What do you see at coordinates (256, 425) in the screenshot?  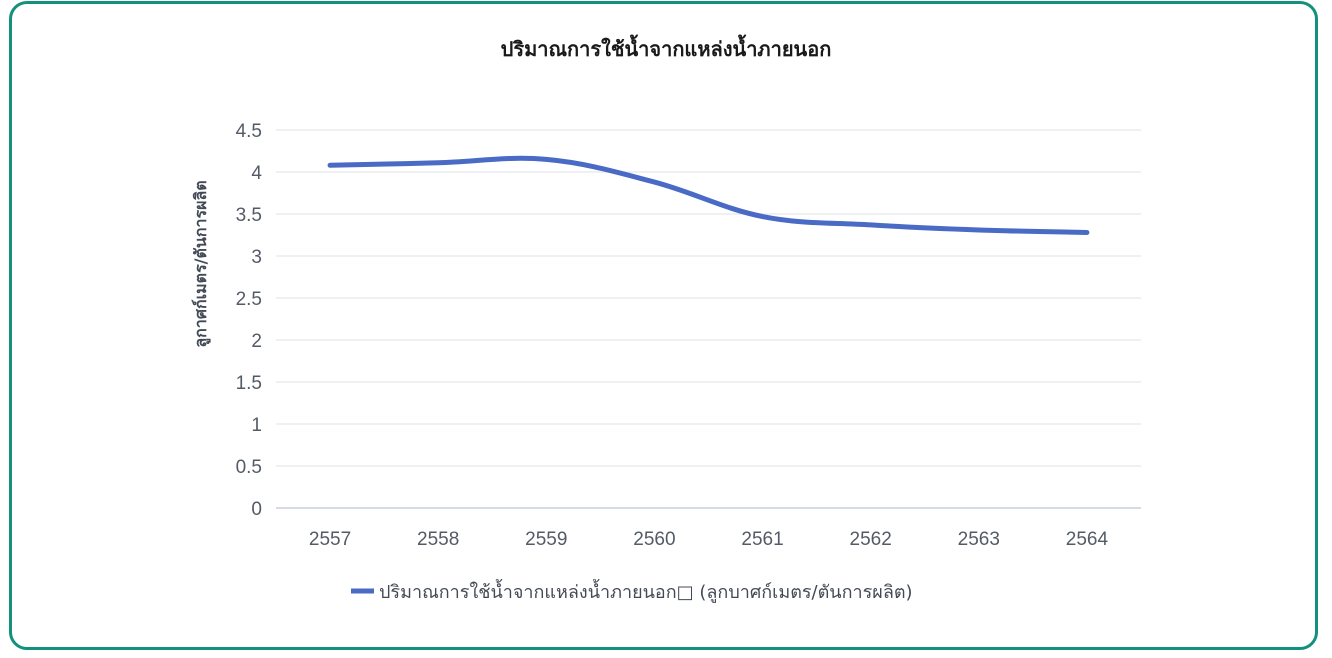 I see `y-tick-label: 1` at bounding box center [256, 425].